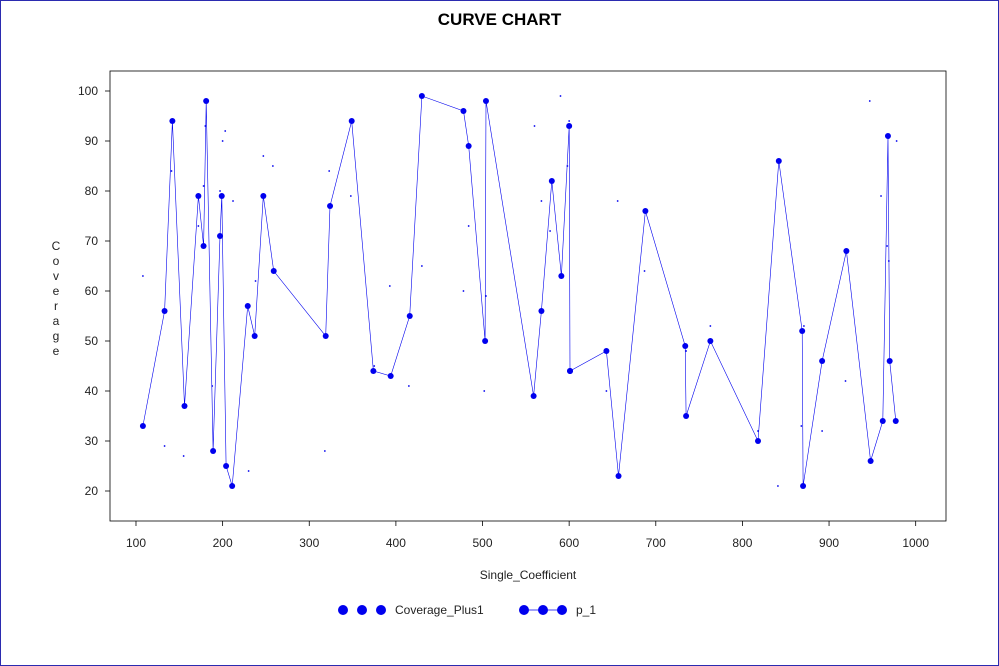 This screenshot has height=666, width=999. What do you see at coordinates (309, 543) in the screenshot?
I see `x-tick-label: 300` at bounding box center [309, 543].